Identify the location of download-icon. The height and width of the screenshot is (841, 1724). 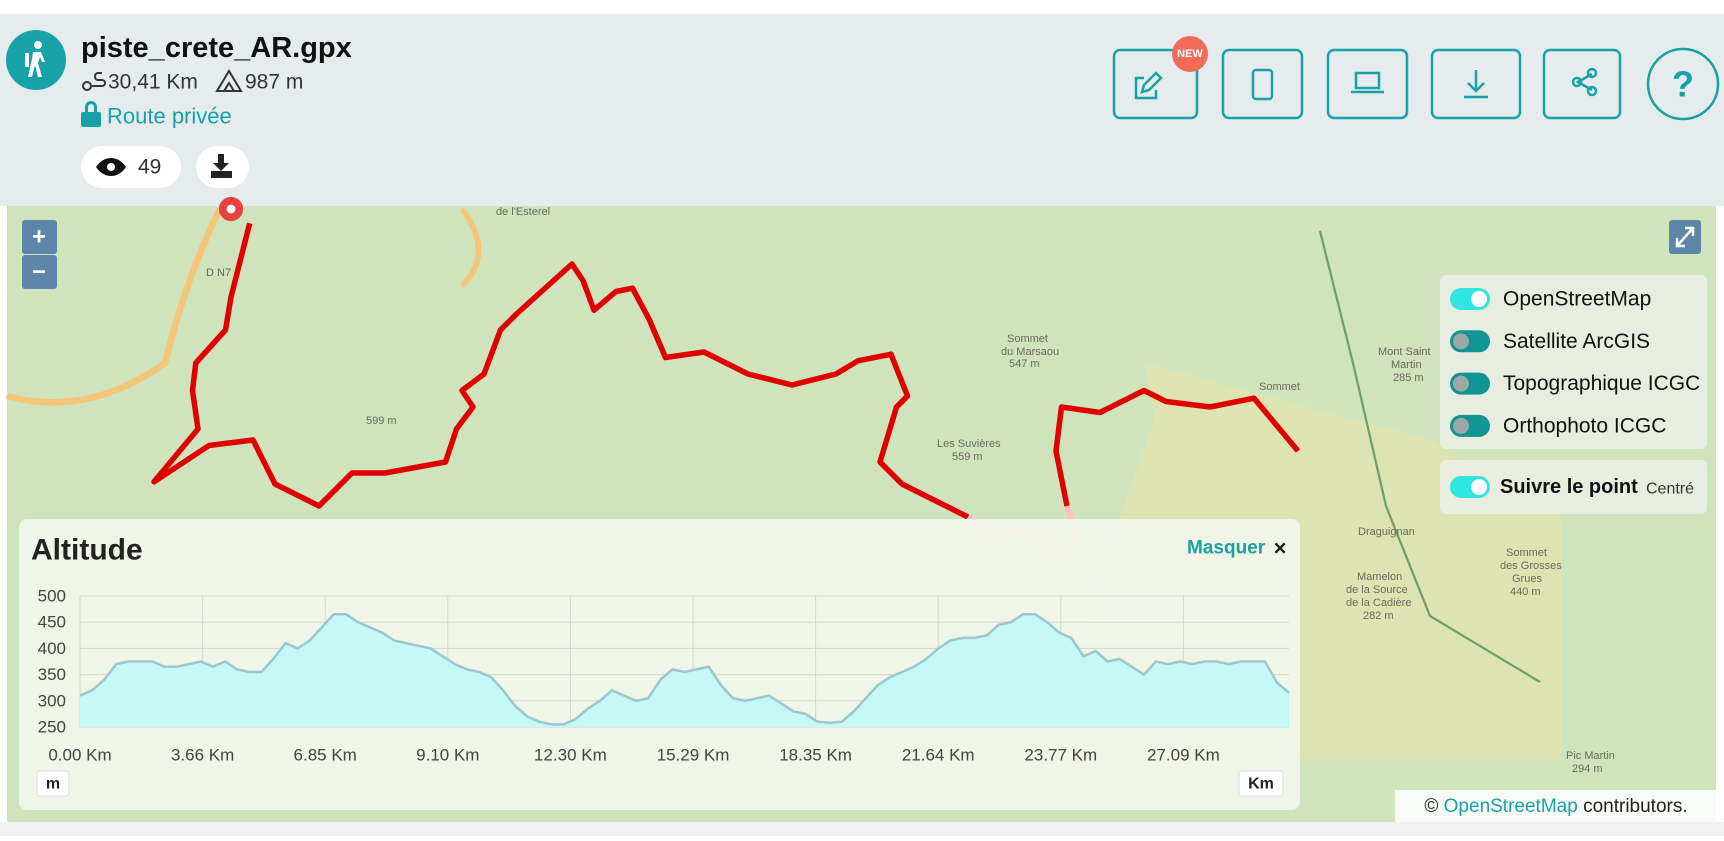
(1476, 84).